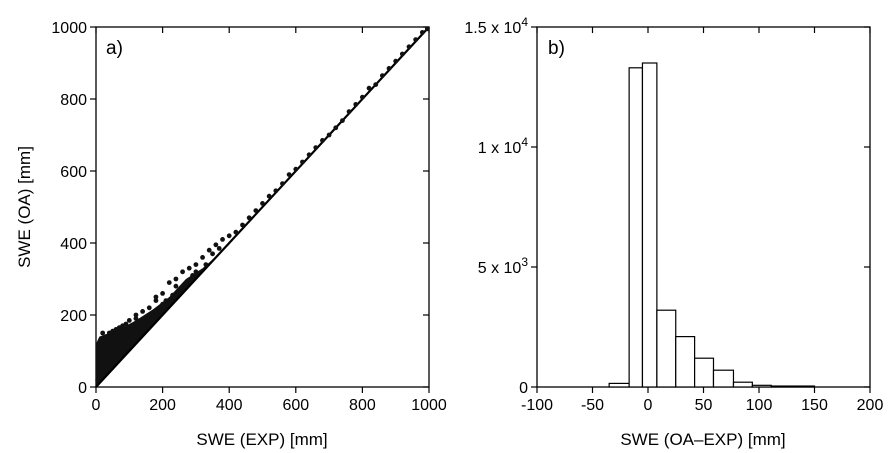 This screenshot has width=891, height=453. Describe the element at coordinates (24, 207) in the screenshot. I see `scatter-y-axis-label: SWE (OA) [mm]` at that location.